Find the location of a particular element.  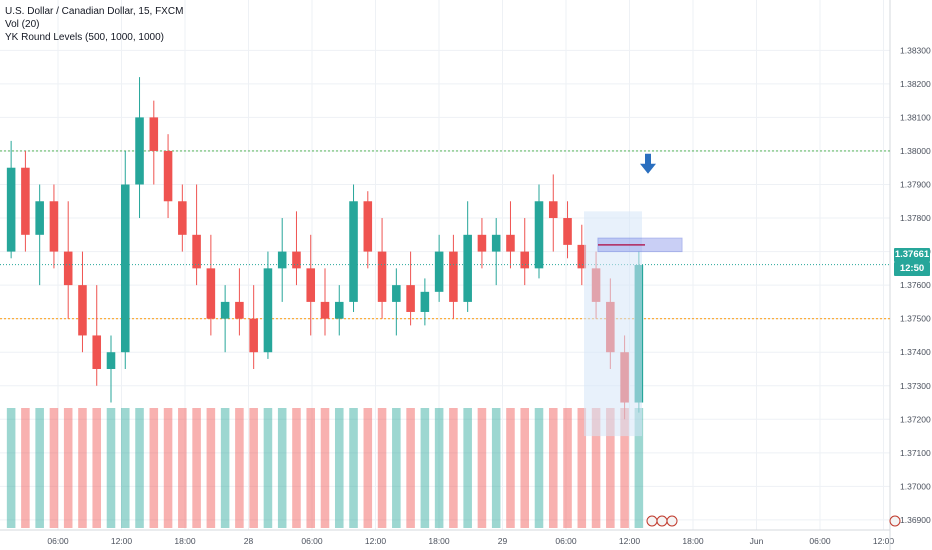

y-tick-label: 1.37000 is located at coordinates (915, 486).